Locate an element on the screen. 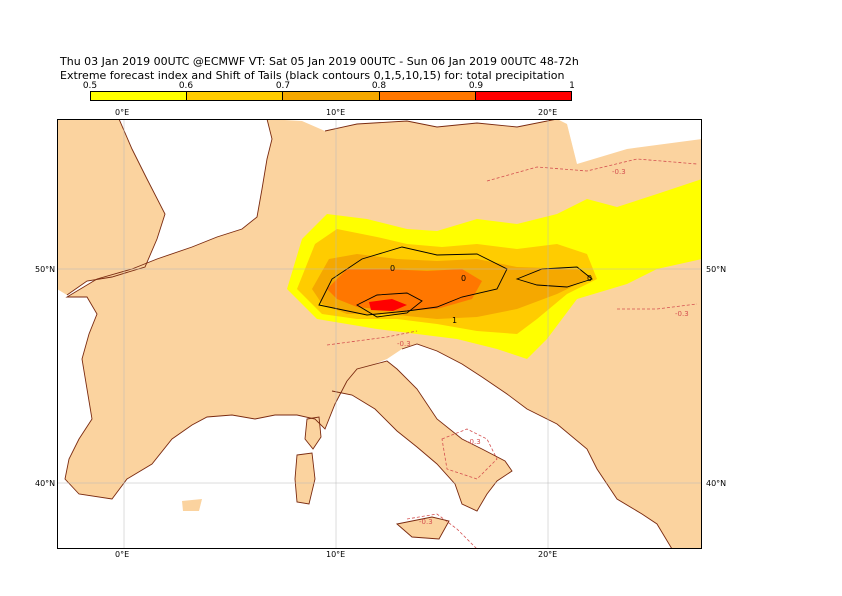 The image size is (842, 596). coastline-sardinia is located at coordinates (305, 478).